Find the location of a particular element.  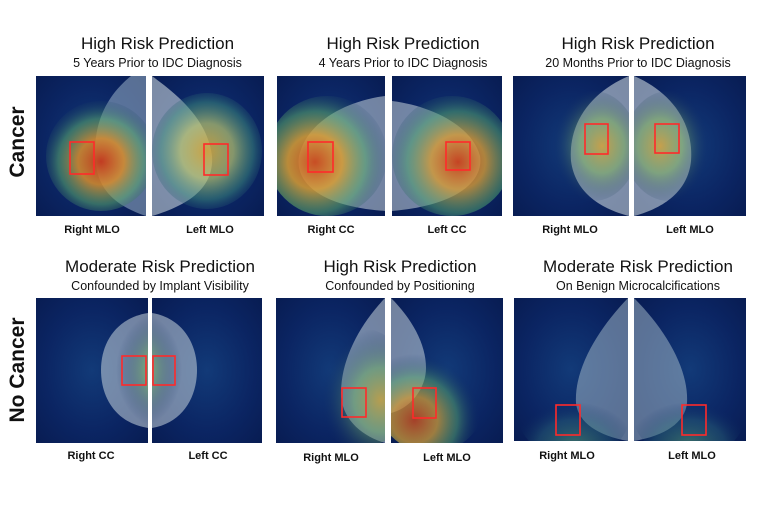

panel-3-image-right is located at coordinates (690, 146).